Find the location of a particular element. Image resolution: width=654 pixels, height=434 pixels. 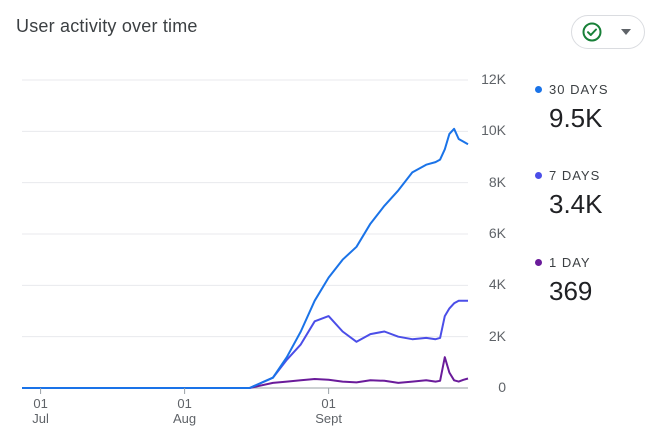

legend-item-7-days: 7 DAYS 3.4K is located at coordinates (569, 194).